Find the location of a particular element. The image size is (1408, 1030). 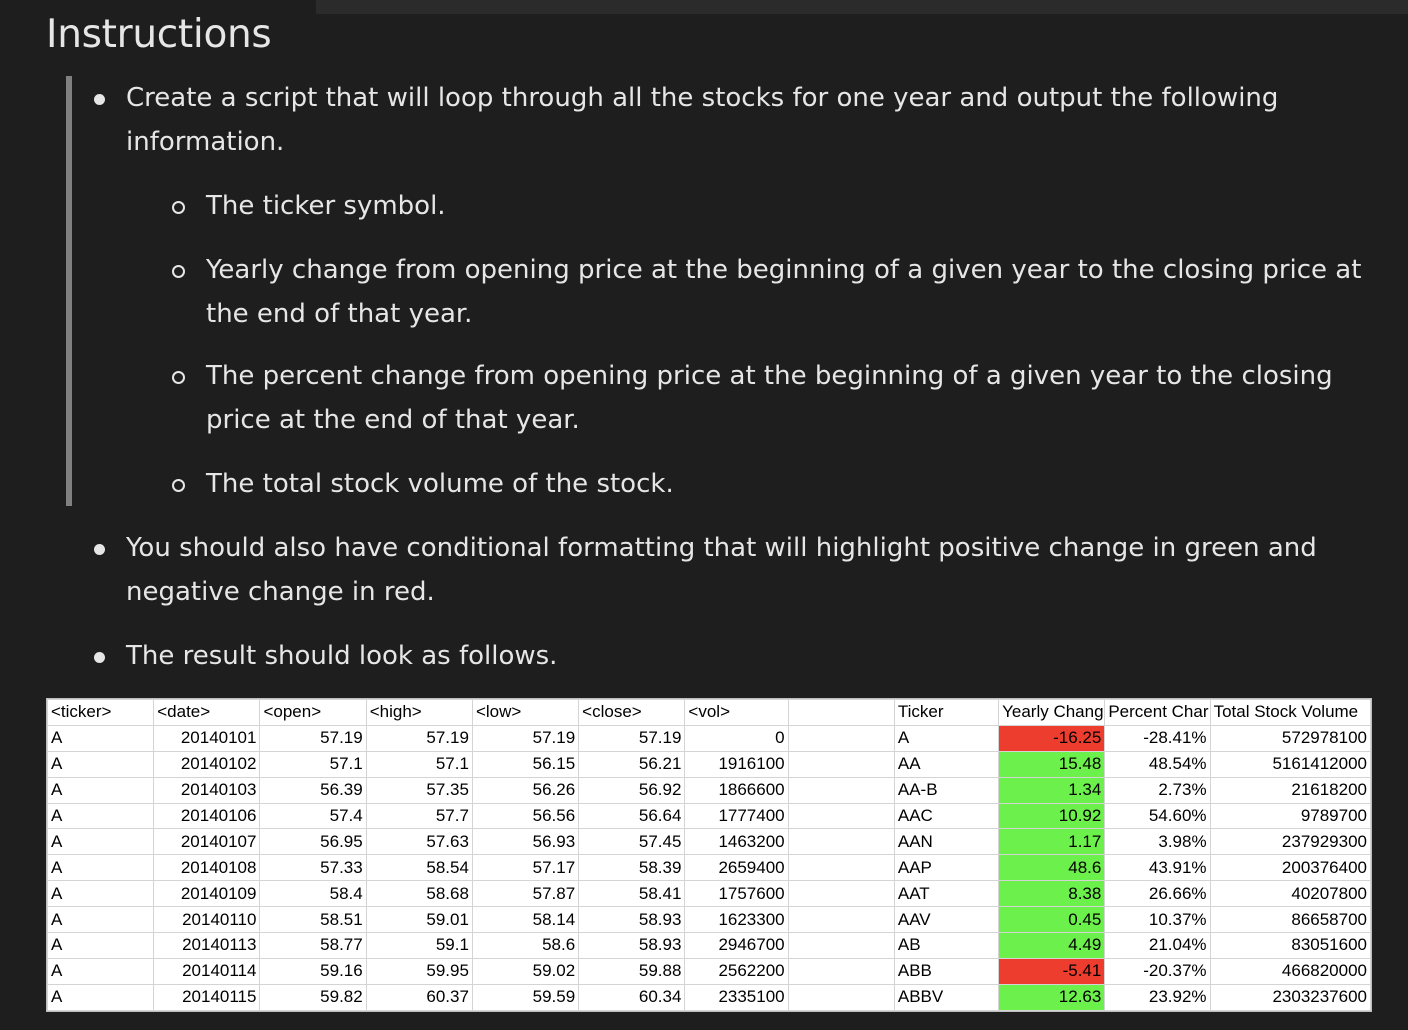

raw-cell: 1866600 is located at coordinates (736, 790).